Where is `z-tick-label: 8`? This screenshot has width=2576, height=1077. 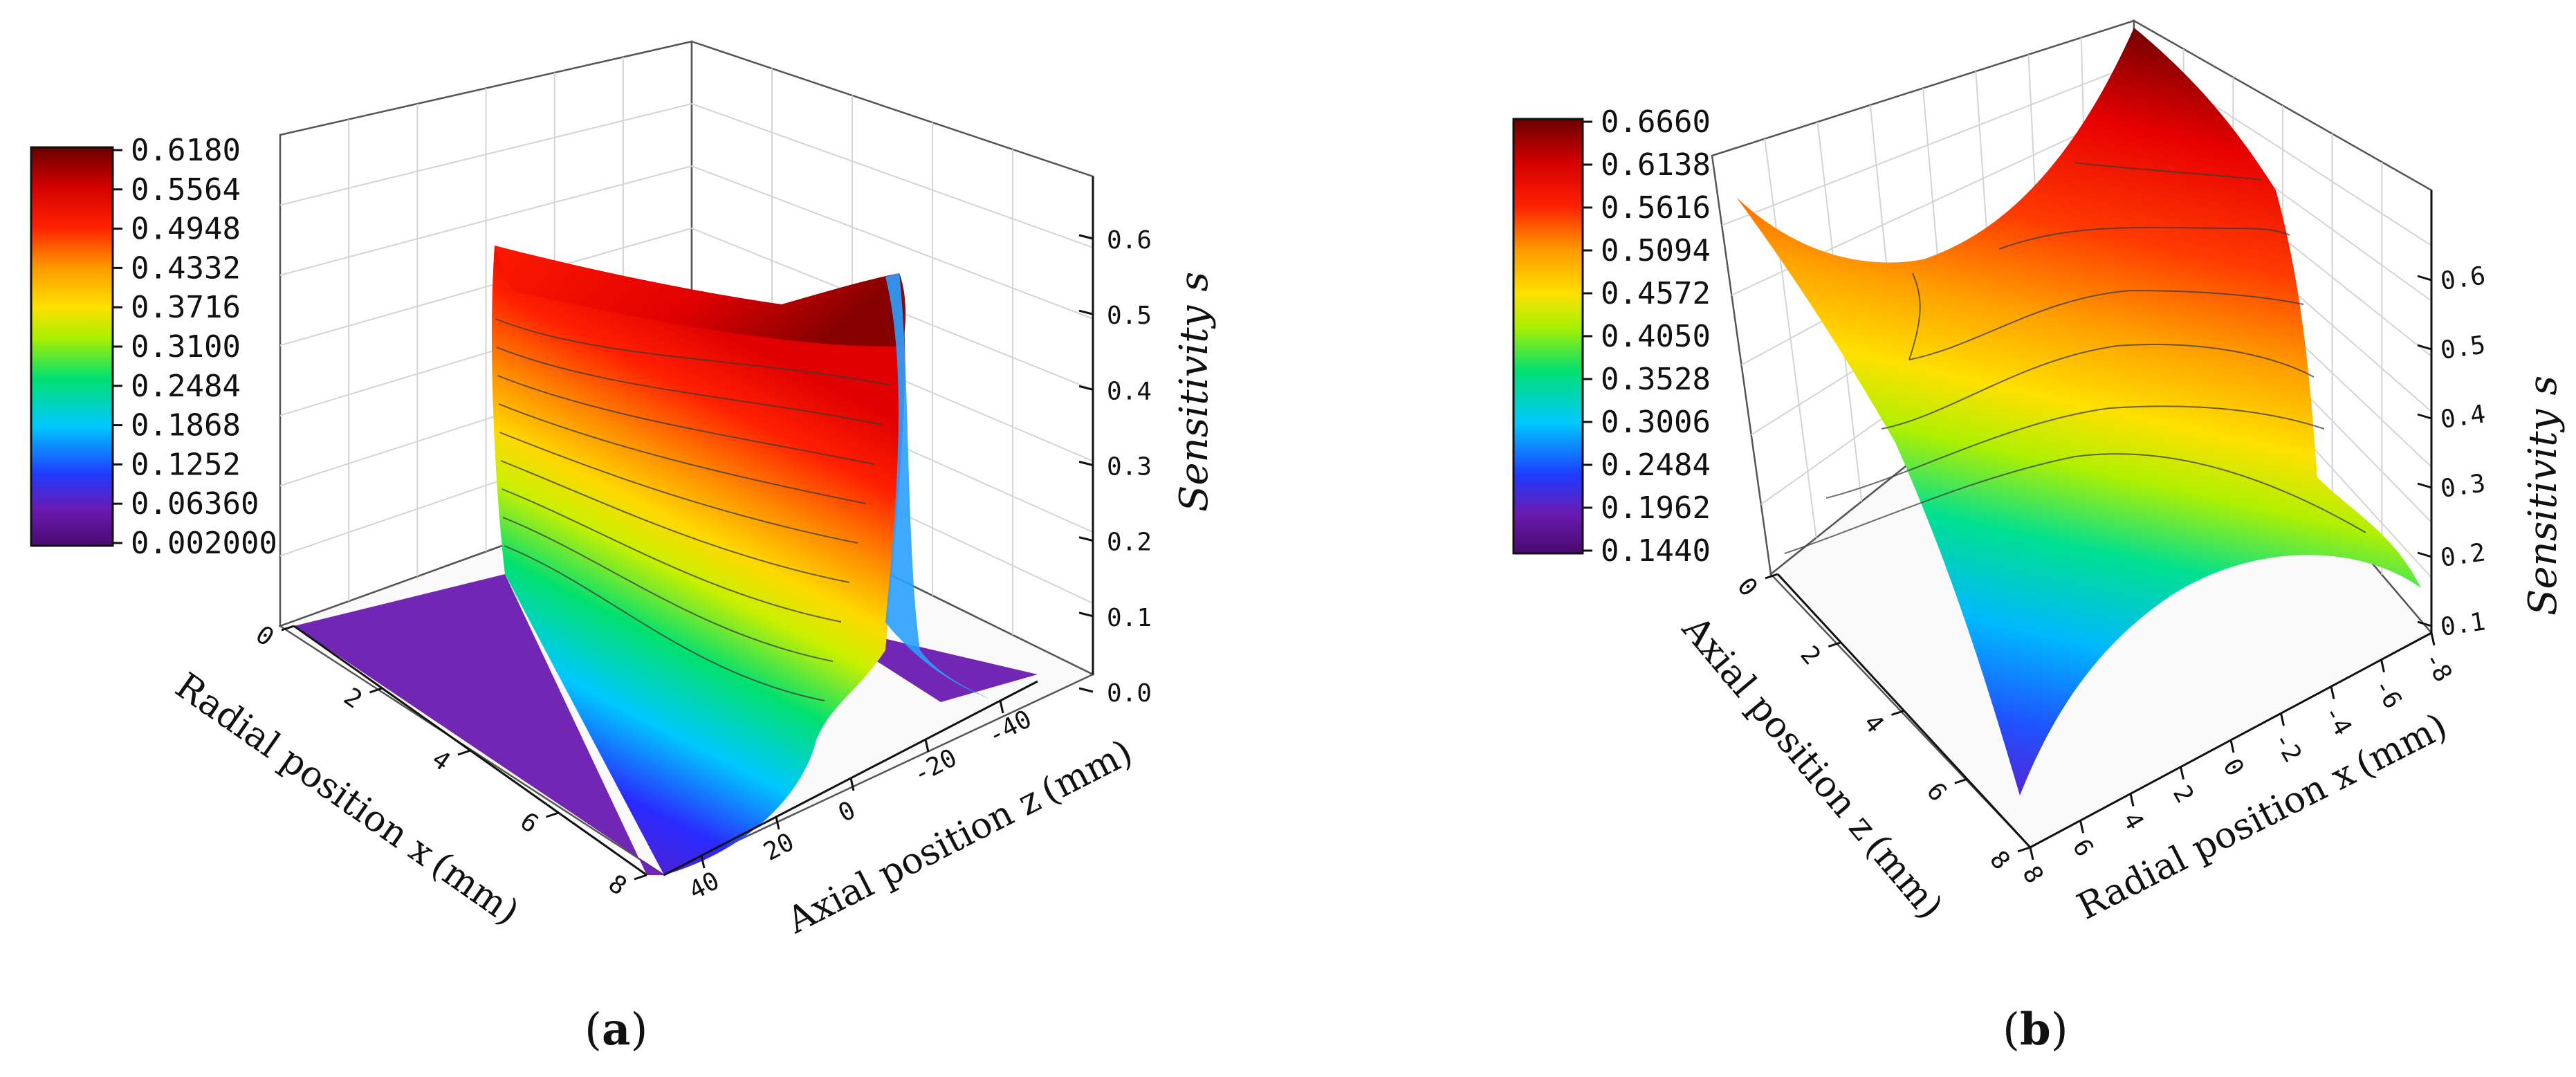 z-tick-label: 8 is located at coordinates (1999, 860).